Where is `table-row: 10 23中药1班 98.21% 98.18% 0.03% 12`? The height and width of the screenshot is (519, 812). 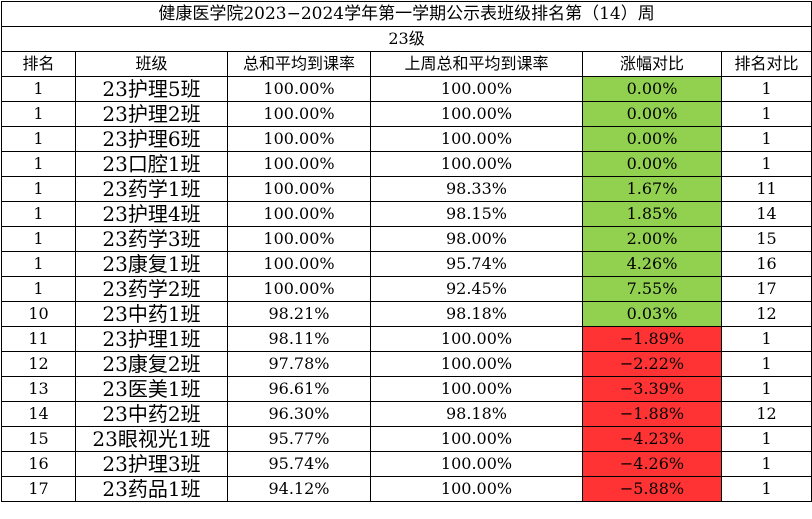
table-row: 10 23中药1班 98.21% 98.18% 0.03% 12 is located at coordinates (406, 314).